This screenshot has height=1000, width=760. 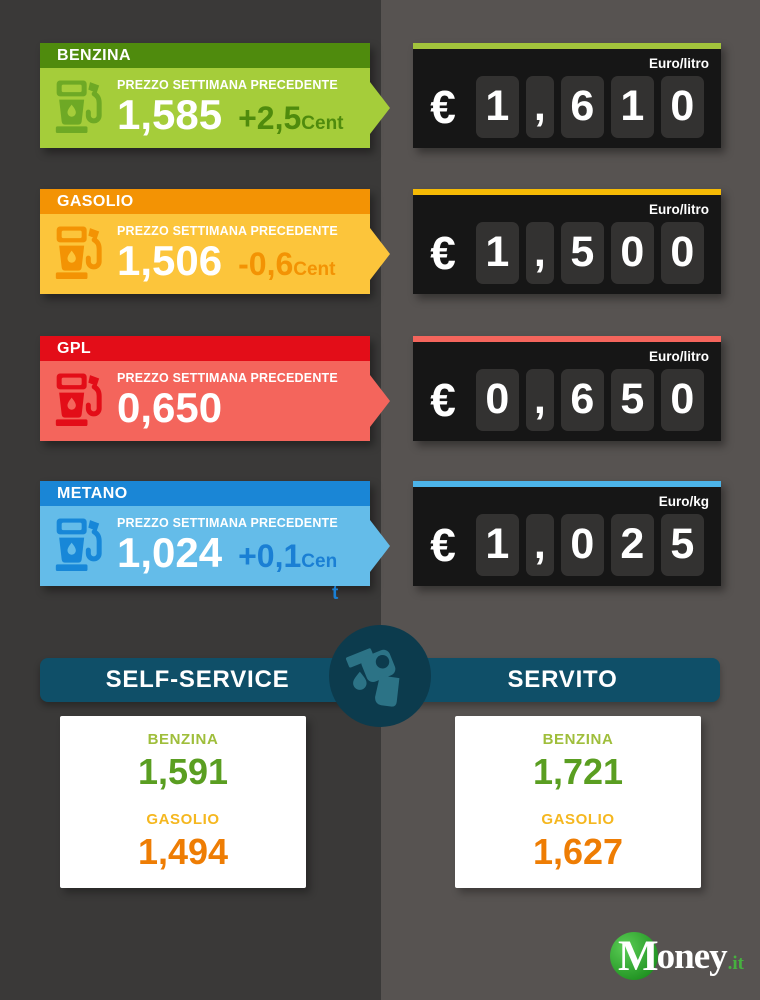 I want to click on prev-price-value: 1,585, so click(x=170, y=114).